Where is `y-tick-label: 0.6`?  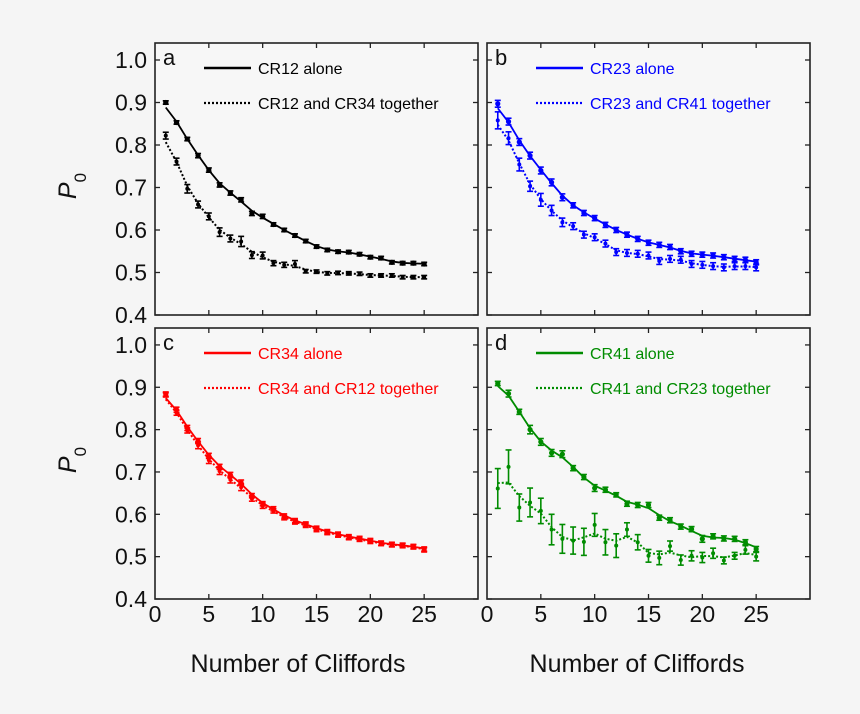 y-tick-label: 0.6 is located at coordinates (131, 230).